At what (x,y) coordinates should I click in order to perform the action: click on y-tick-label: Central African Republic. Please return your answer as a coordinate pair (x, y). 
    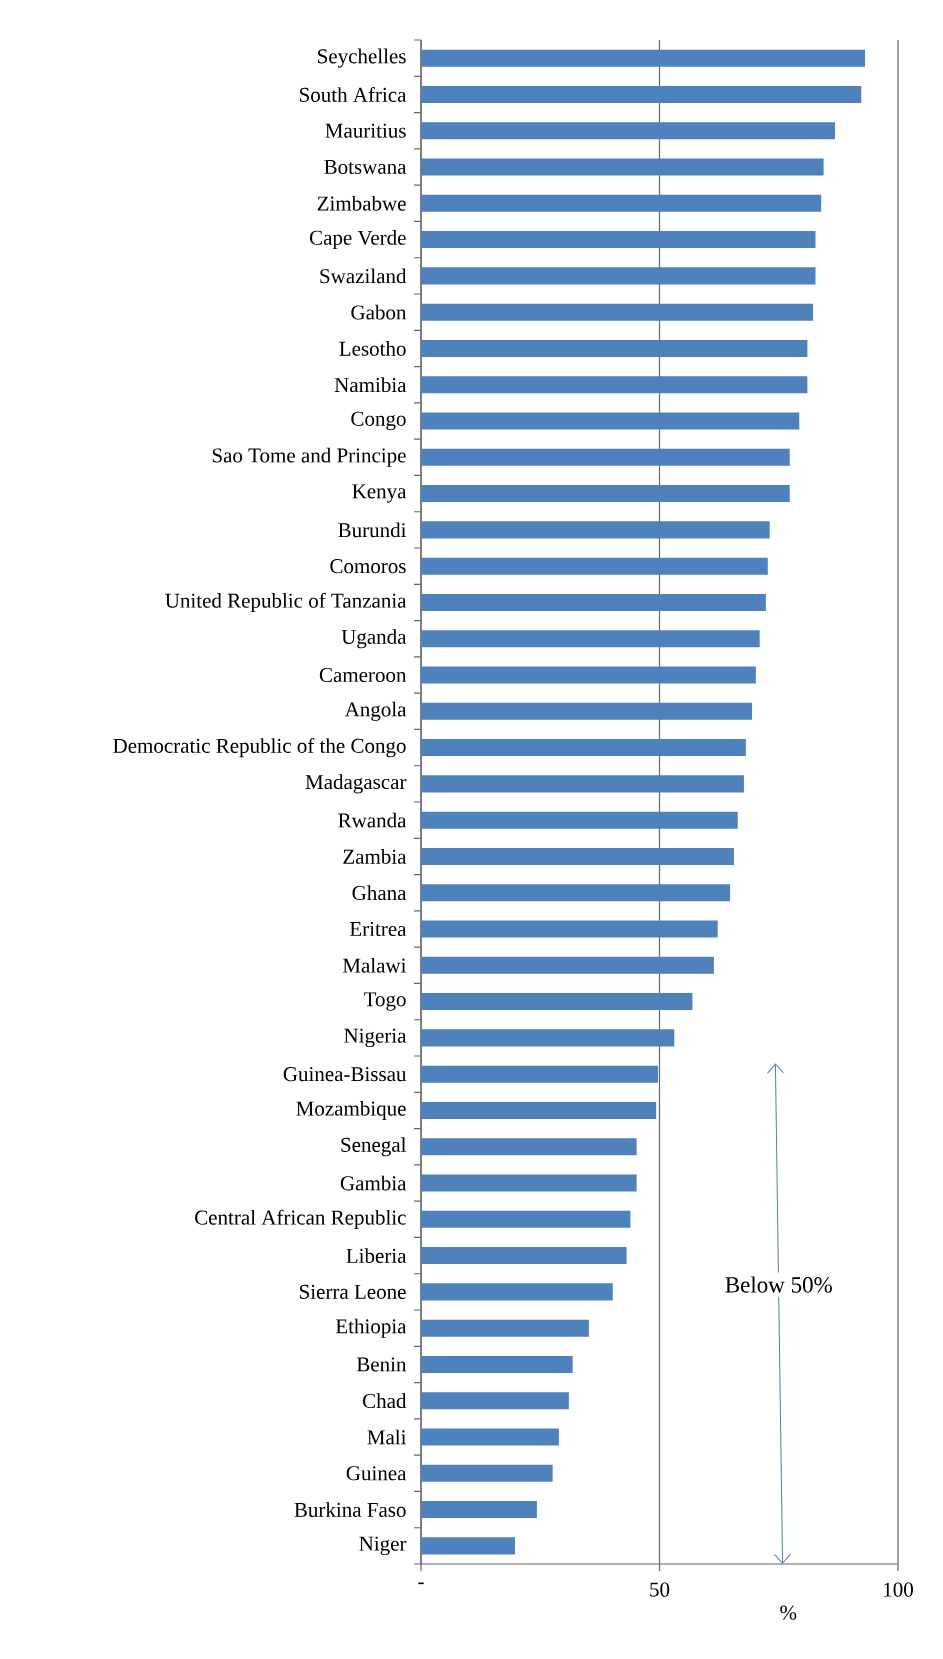
    Looking at the image, I should click on (300, 1219).